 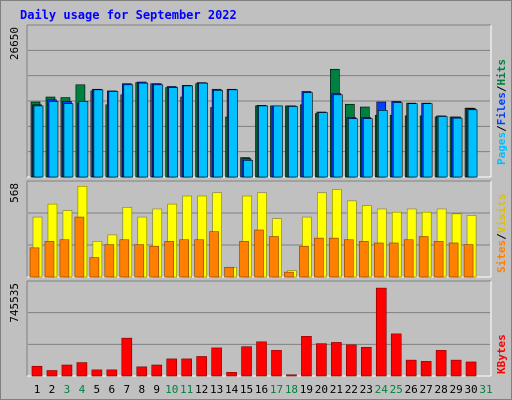 What do you see at coordinates (501, 354) in the screenshot?
I see `legend-kbytes: KBytes` at bounding box center [501, 354].